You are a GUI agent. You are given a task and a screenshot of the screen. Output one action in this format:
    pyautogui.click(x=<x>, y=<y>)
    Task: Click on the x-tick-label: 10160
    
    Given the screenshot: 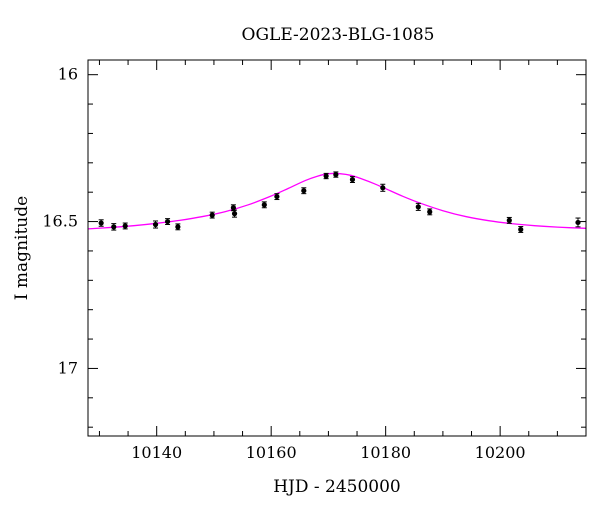 What is the action you would take?
    pyautogui.click(x=271, y=452)
    